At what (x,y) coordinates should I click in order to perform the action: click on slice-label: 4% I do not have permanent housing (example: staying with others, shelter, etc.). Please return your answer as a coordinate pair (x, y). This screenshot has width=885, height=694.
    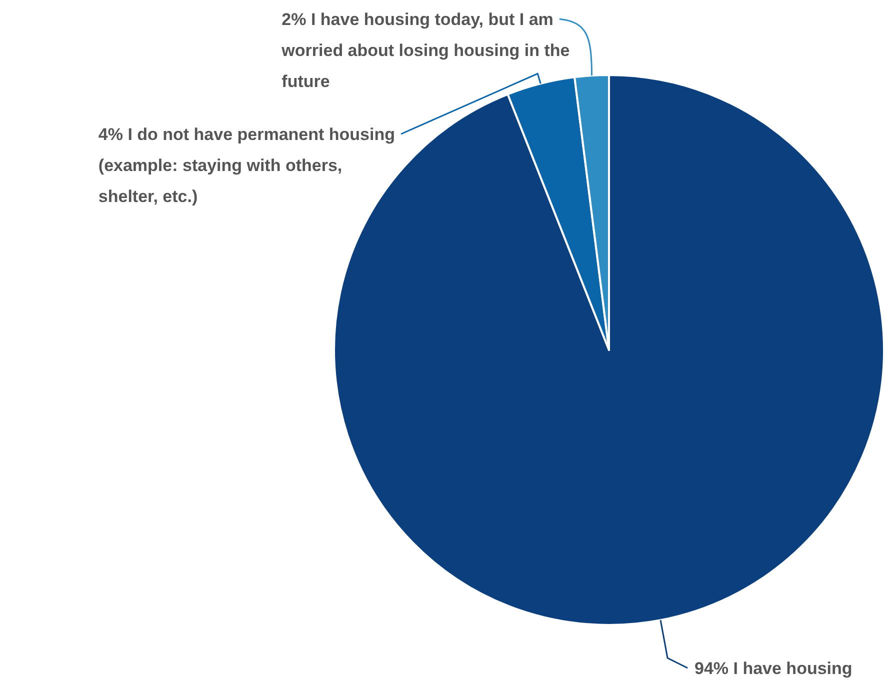
    Looking at the image, I should click on (247, 165).